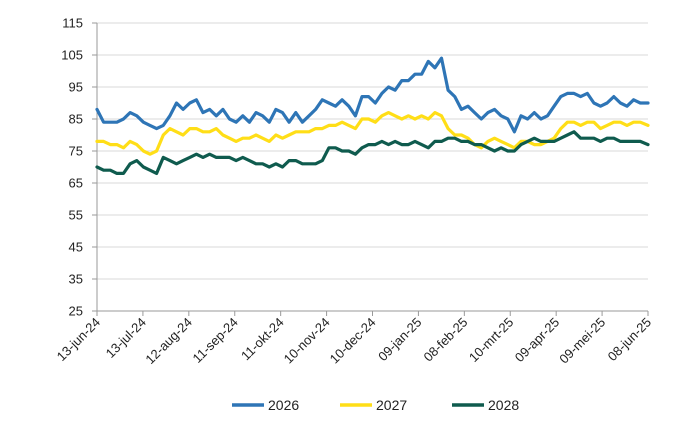 The height and width of the screenshot is (430, 700). Describe the element at coordinates (537, 340) in the screenshot. I see `x-tick-label: 09-apr-25` at that location.